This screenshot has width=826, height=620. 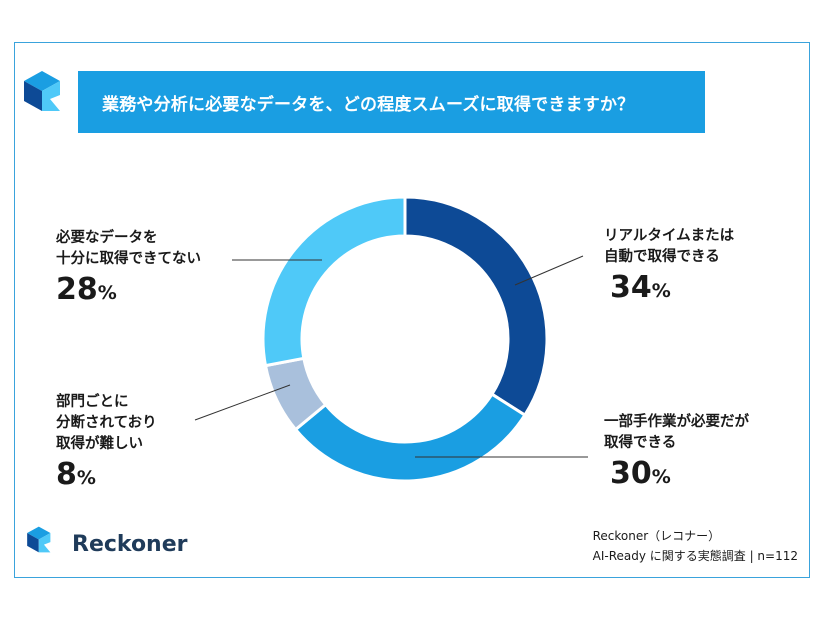 I want to click on leader-line-realtime, so click(x=549, y=270).